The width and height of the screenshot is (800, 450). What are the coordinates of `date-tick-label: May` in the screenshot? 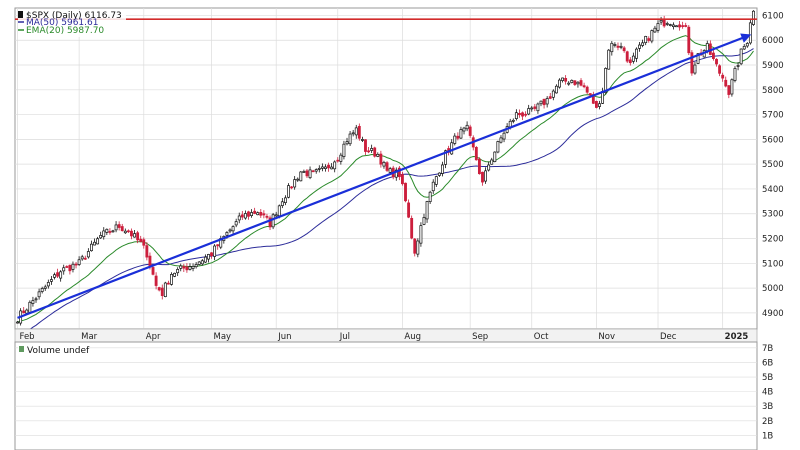 It's located at (223, 337).